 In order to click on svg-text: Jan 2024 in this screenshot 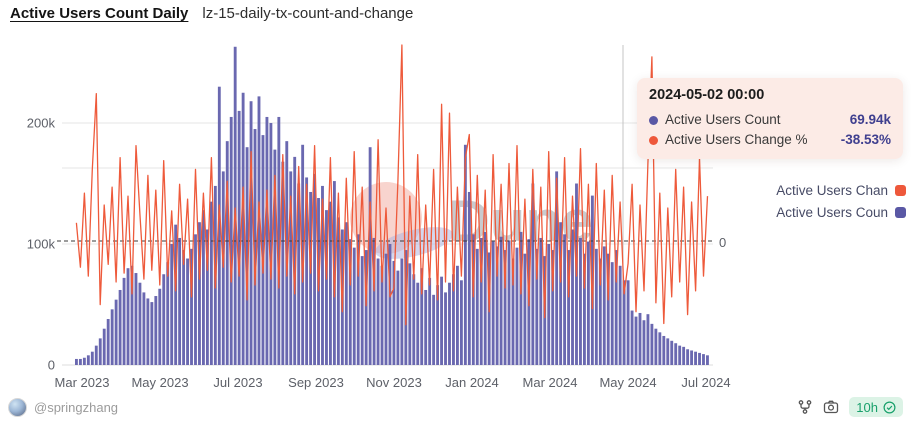, I will do `click(472, 382)`.